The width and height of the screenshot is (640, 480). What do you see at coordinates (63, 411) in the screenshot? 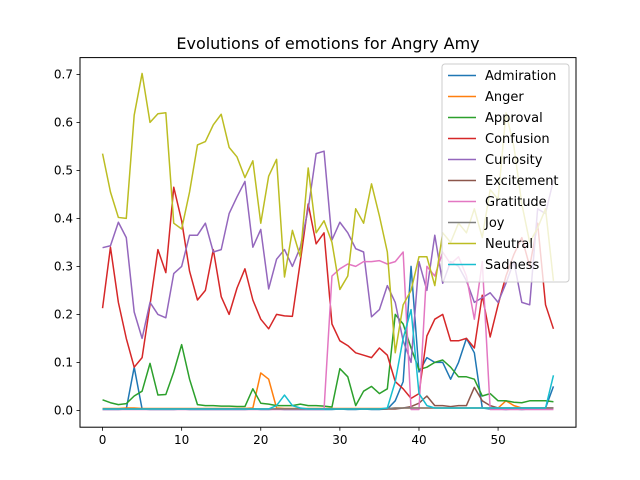
I see `y-tick-label: 0.0` at bounding box center [63, 411].